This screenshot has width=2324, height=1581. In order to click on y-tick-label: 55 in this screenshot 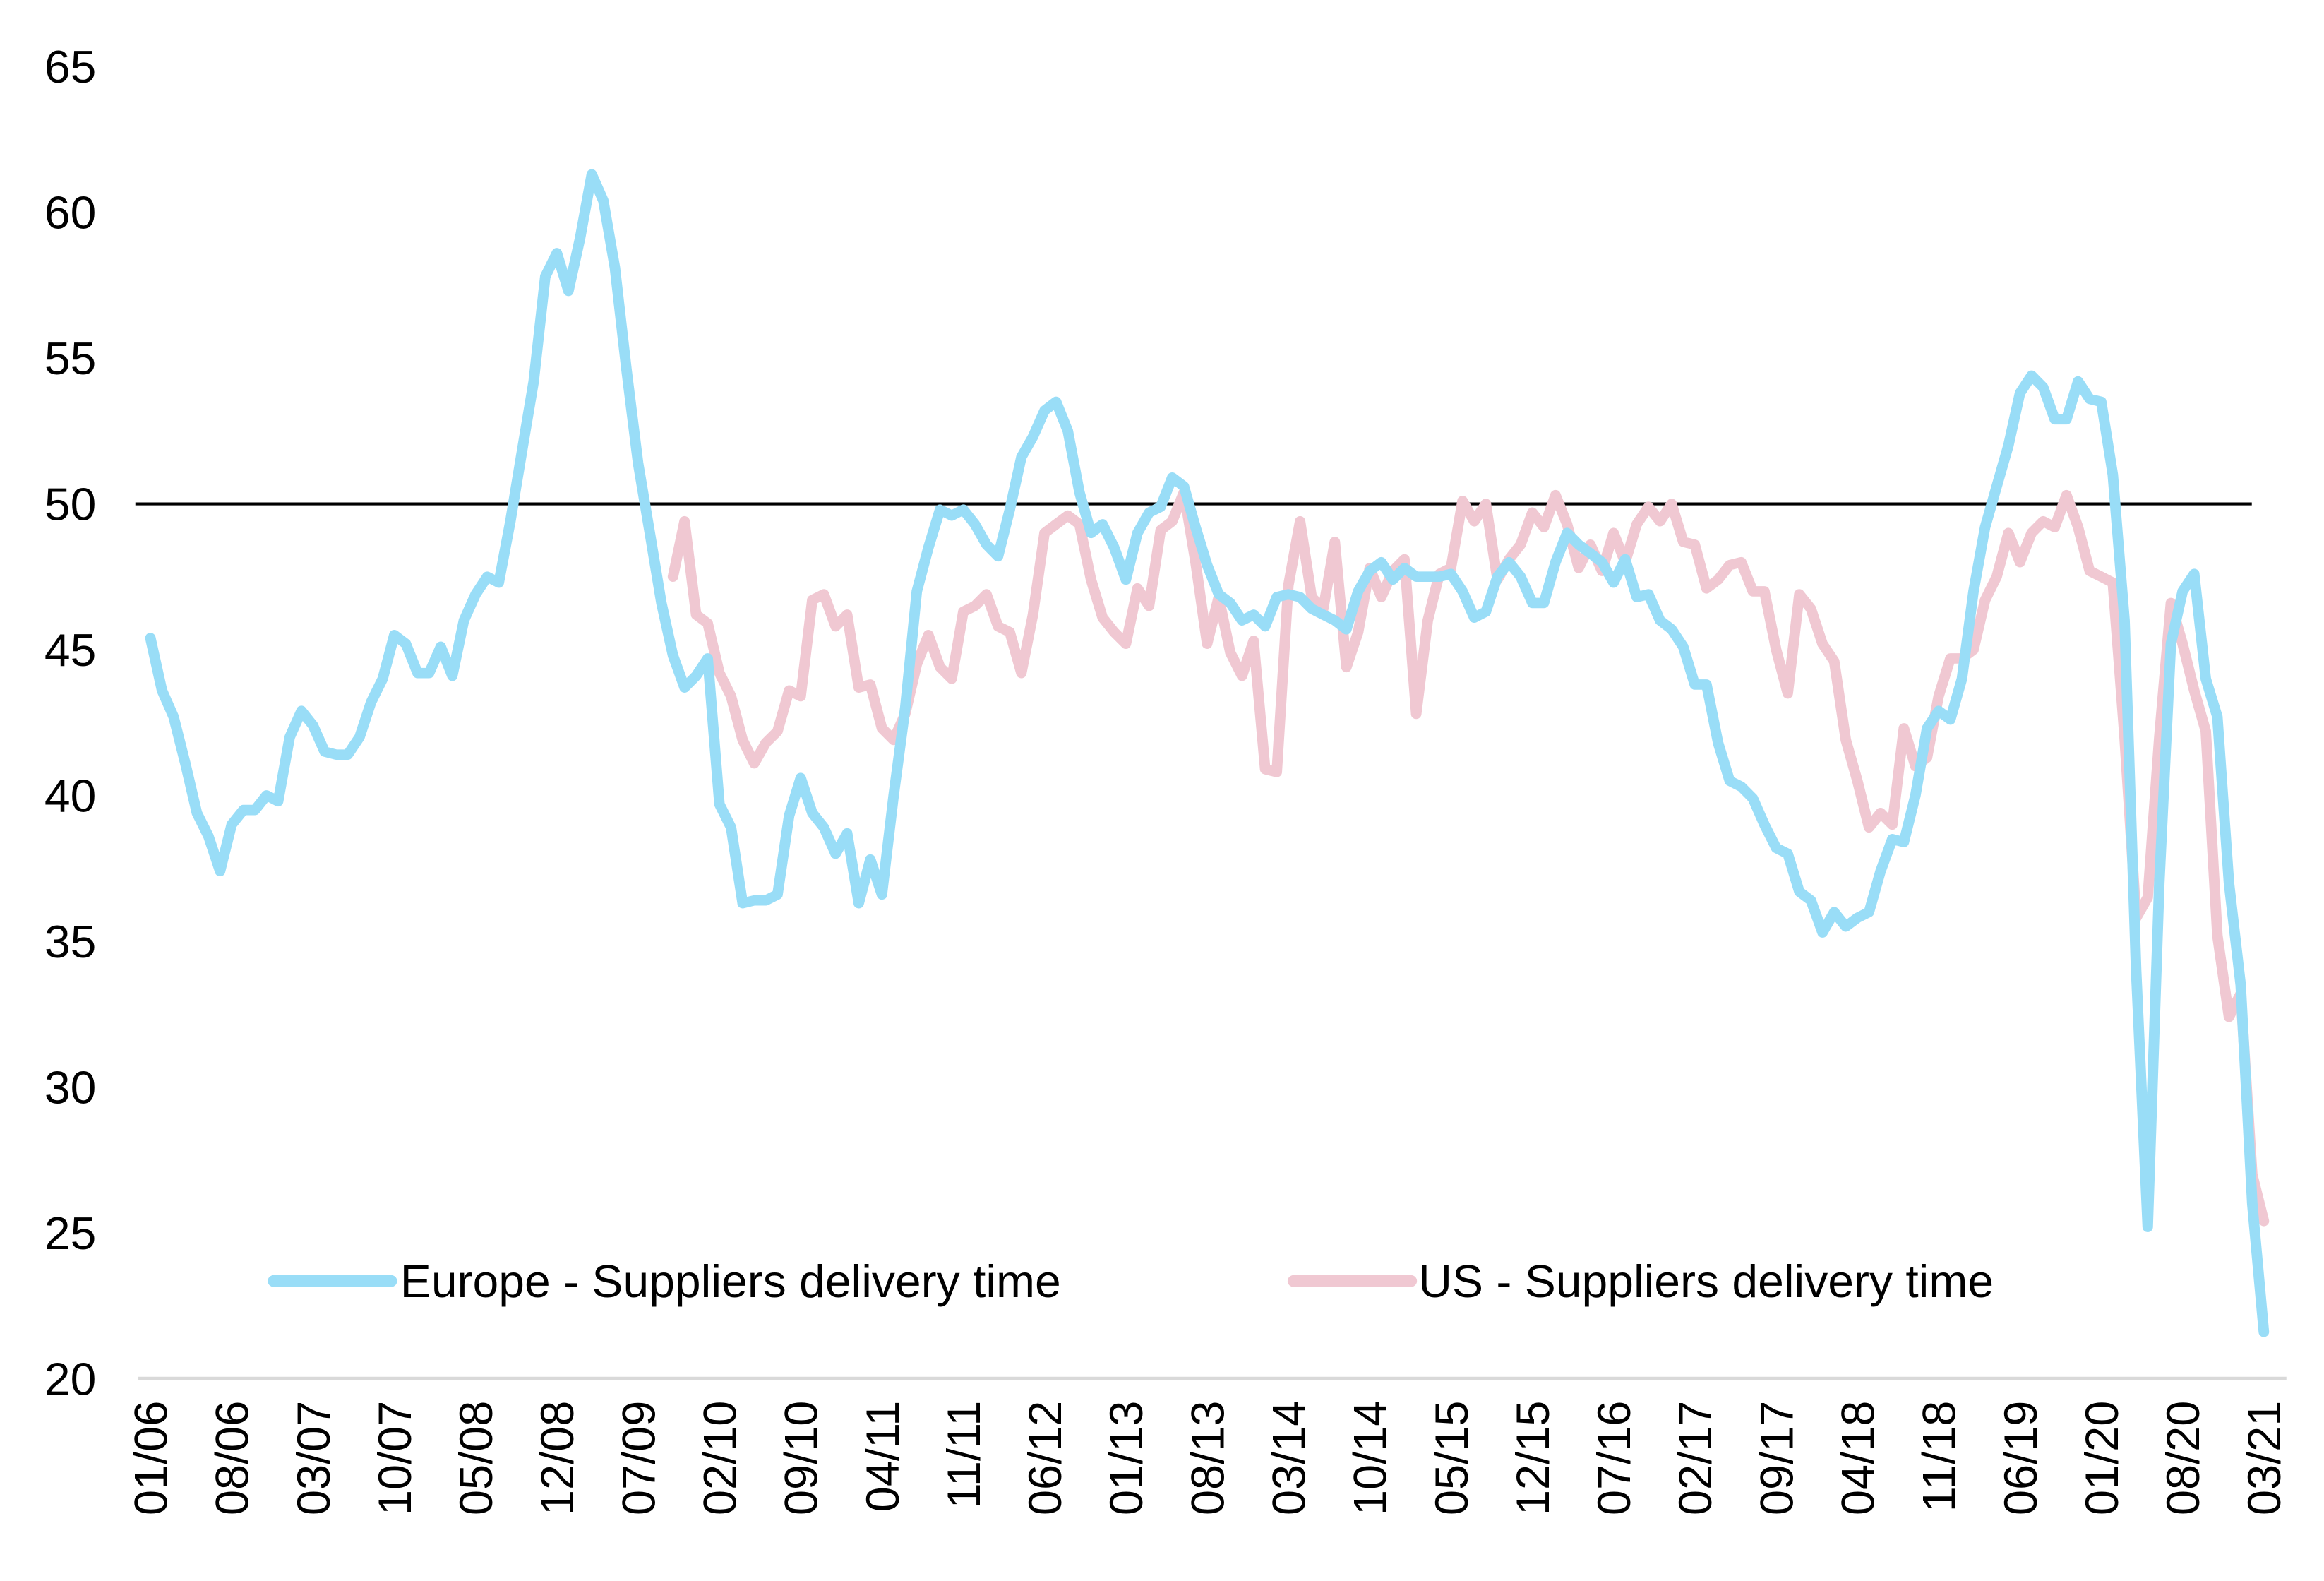, I will do `click(70, 358)`.